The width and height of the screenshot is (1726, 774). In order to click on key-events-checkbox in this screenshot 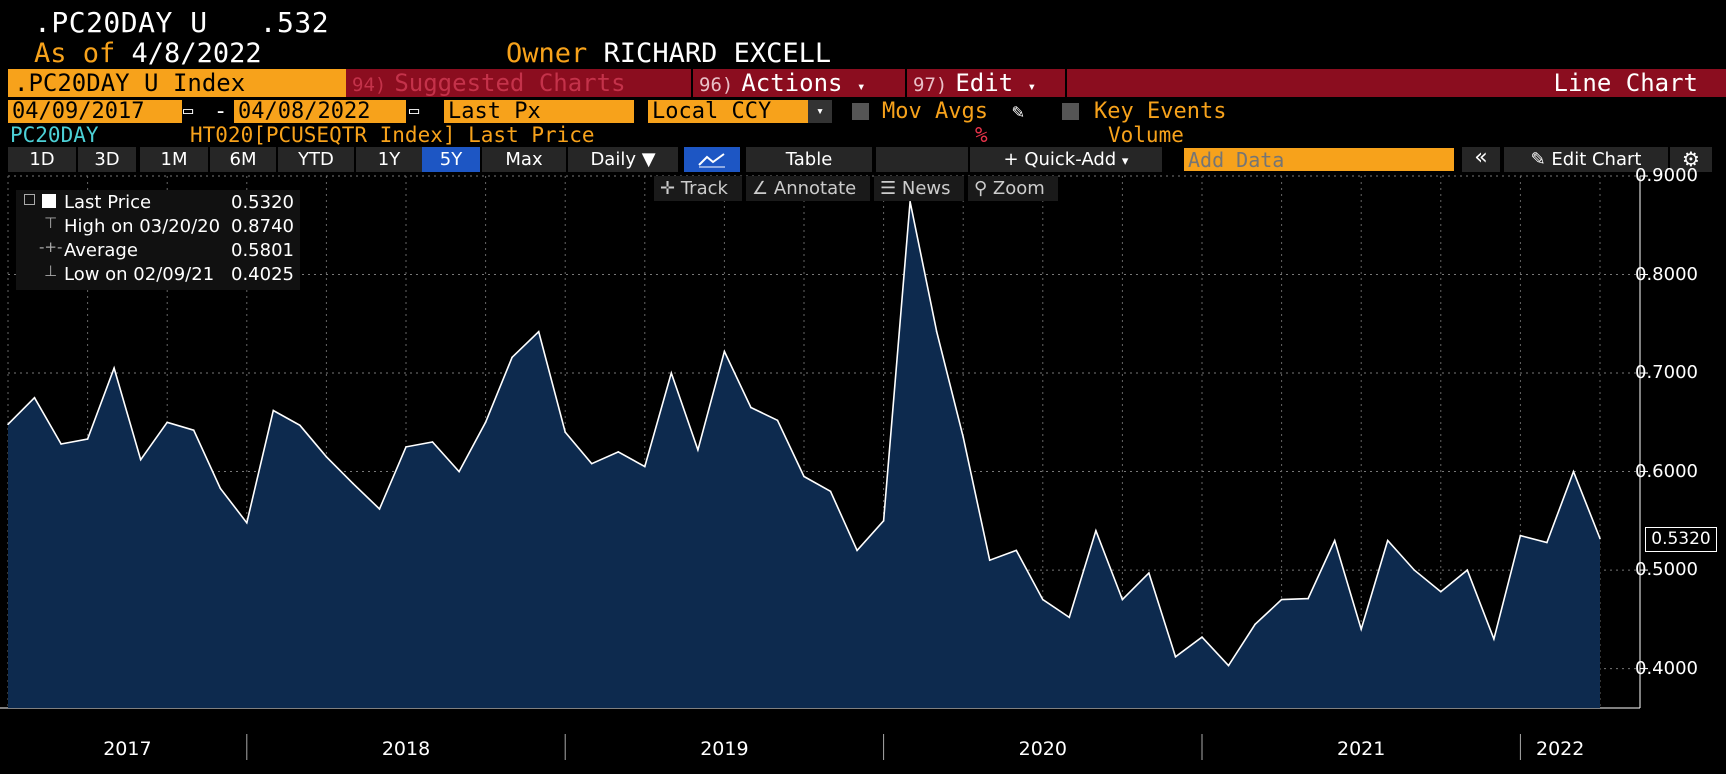, I will do `click(1070, 111)`.